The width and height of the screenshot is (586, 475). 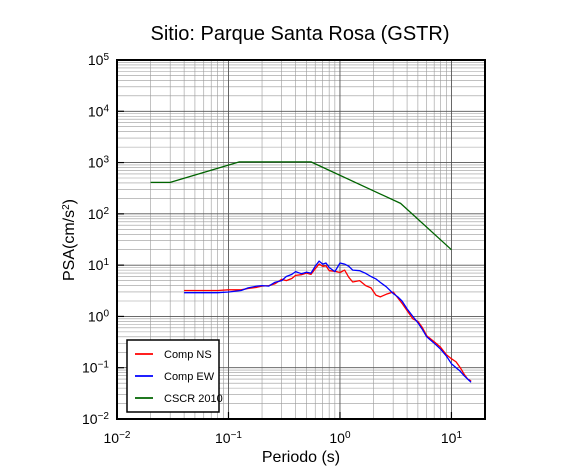 What do you see at coordinates (301, 457) in the screenshot?
I see `x-axis-label: Periodo (s)` at bounding box center [301, 457].